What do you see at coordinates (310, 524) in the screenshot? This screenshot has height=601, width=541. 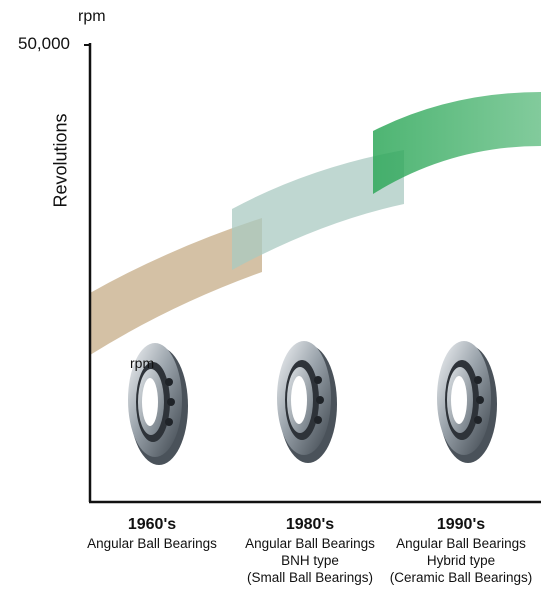 I see `era-year: 1980's` at bounding box center [310, 524].